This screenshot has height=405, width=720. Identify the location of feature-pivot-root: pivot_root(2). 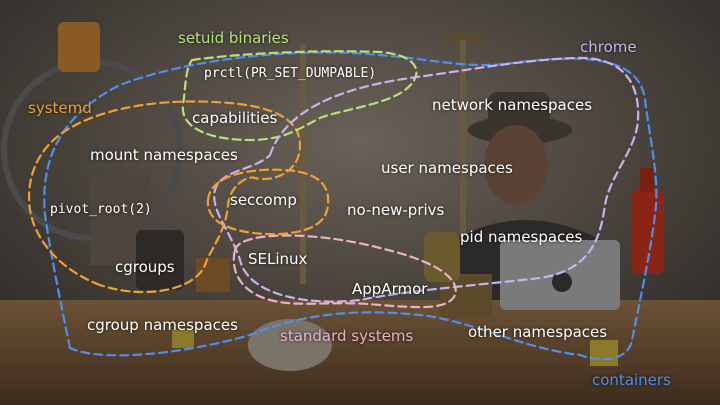
(101, 209).